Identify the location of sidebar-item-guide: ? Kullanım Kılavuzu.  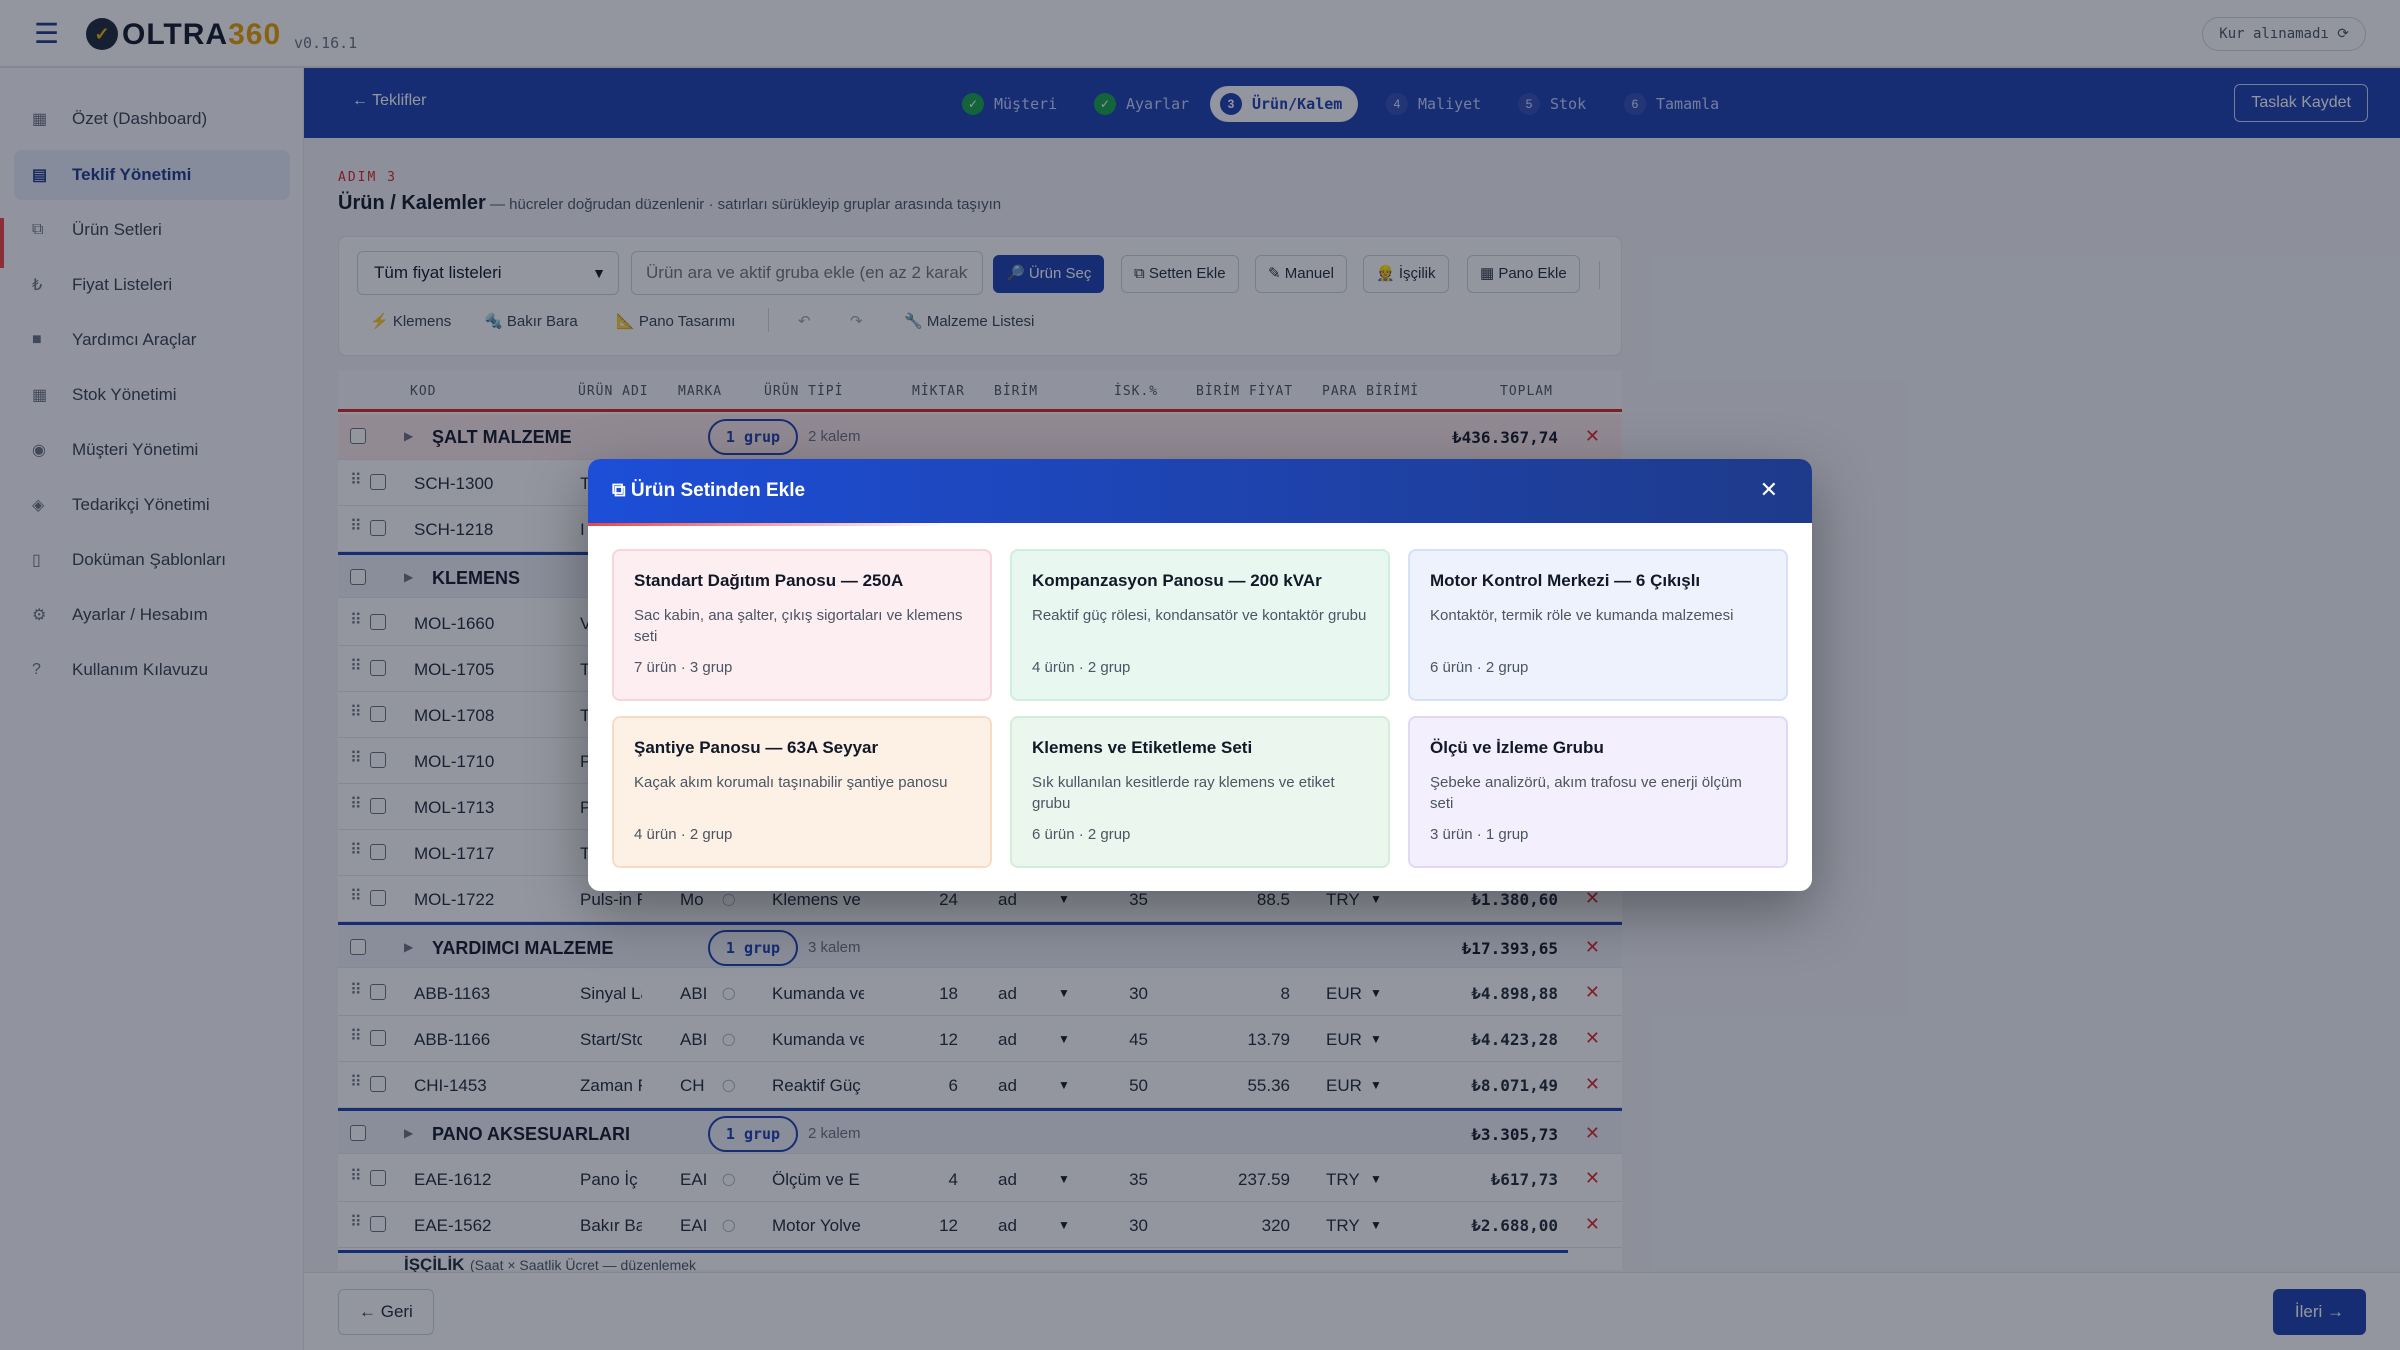
(152, 670).